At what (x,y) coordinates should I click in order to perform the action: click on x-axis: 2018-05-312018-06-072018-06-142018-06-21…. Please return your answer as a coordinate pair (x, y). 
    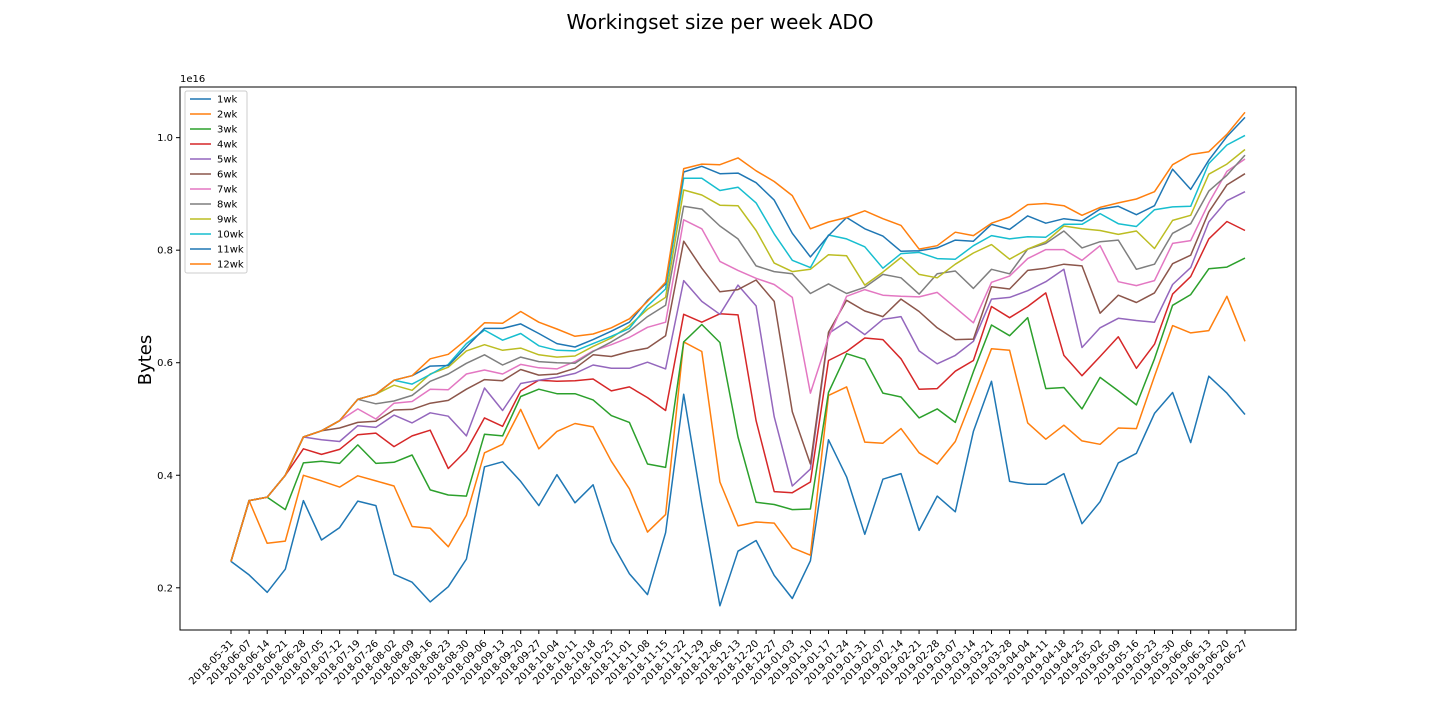
    Looking at the image, I should click on (718, 658).